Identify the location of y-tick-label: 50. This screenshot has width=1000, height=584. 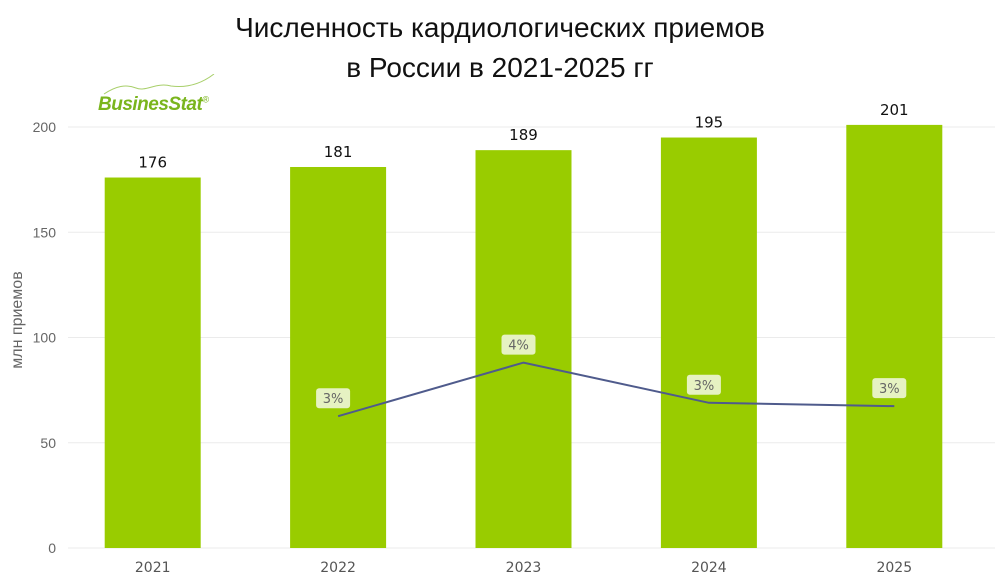
(48, 443).